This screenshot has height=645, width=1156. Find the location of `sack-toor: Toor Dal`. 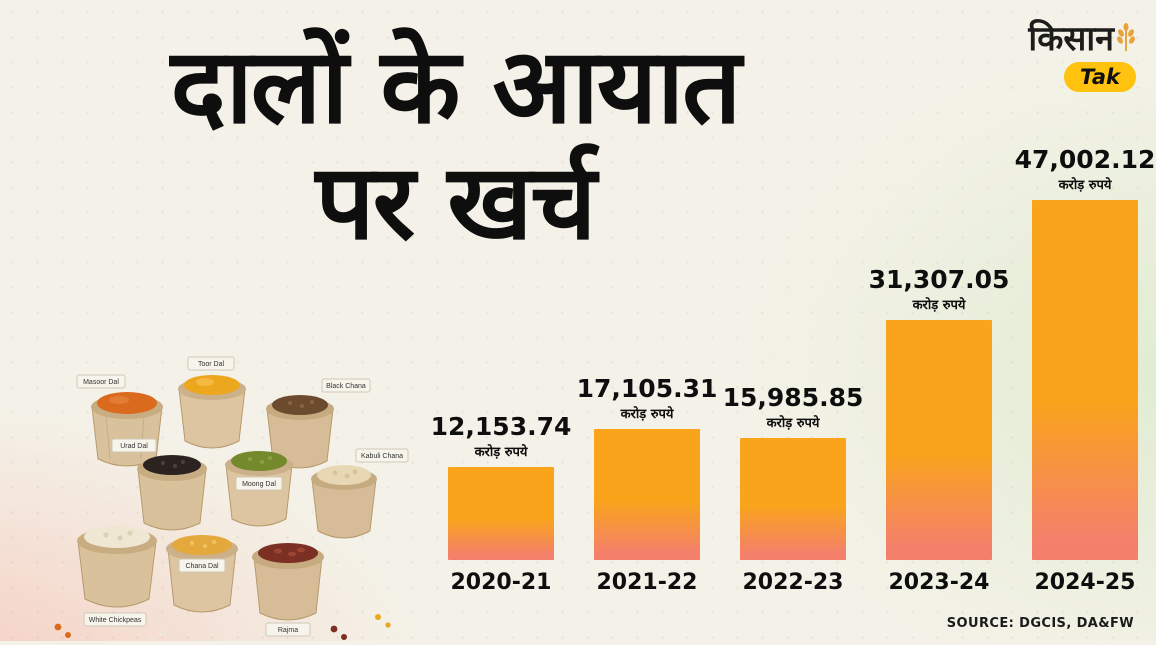

sack-toor: Toor Dal is located at coordinates (212, 402).